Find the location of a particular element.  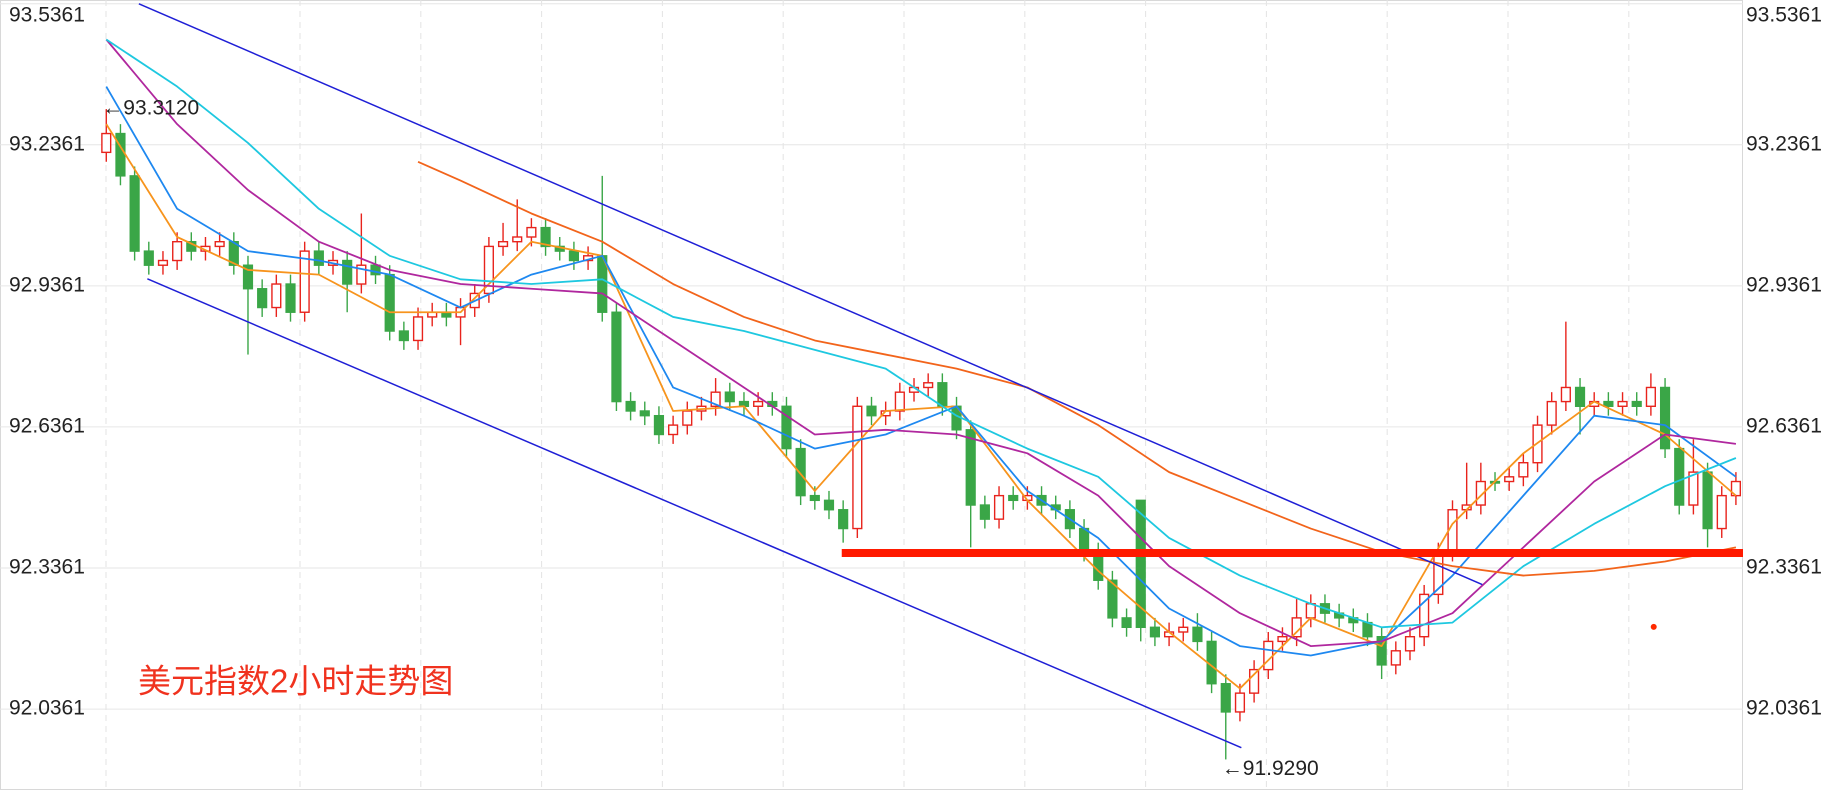

y-tick-label-right: 92.0361 is located at coordinates (1784, 708).